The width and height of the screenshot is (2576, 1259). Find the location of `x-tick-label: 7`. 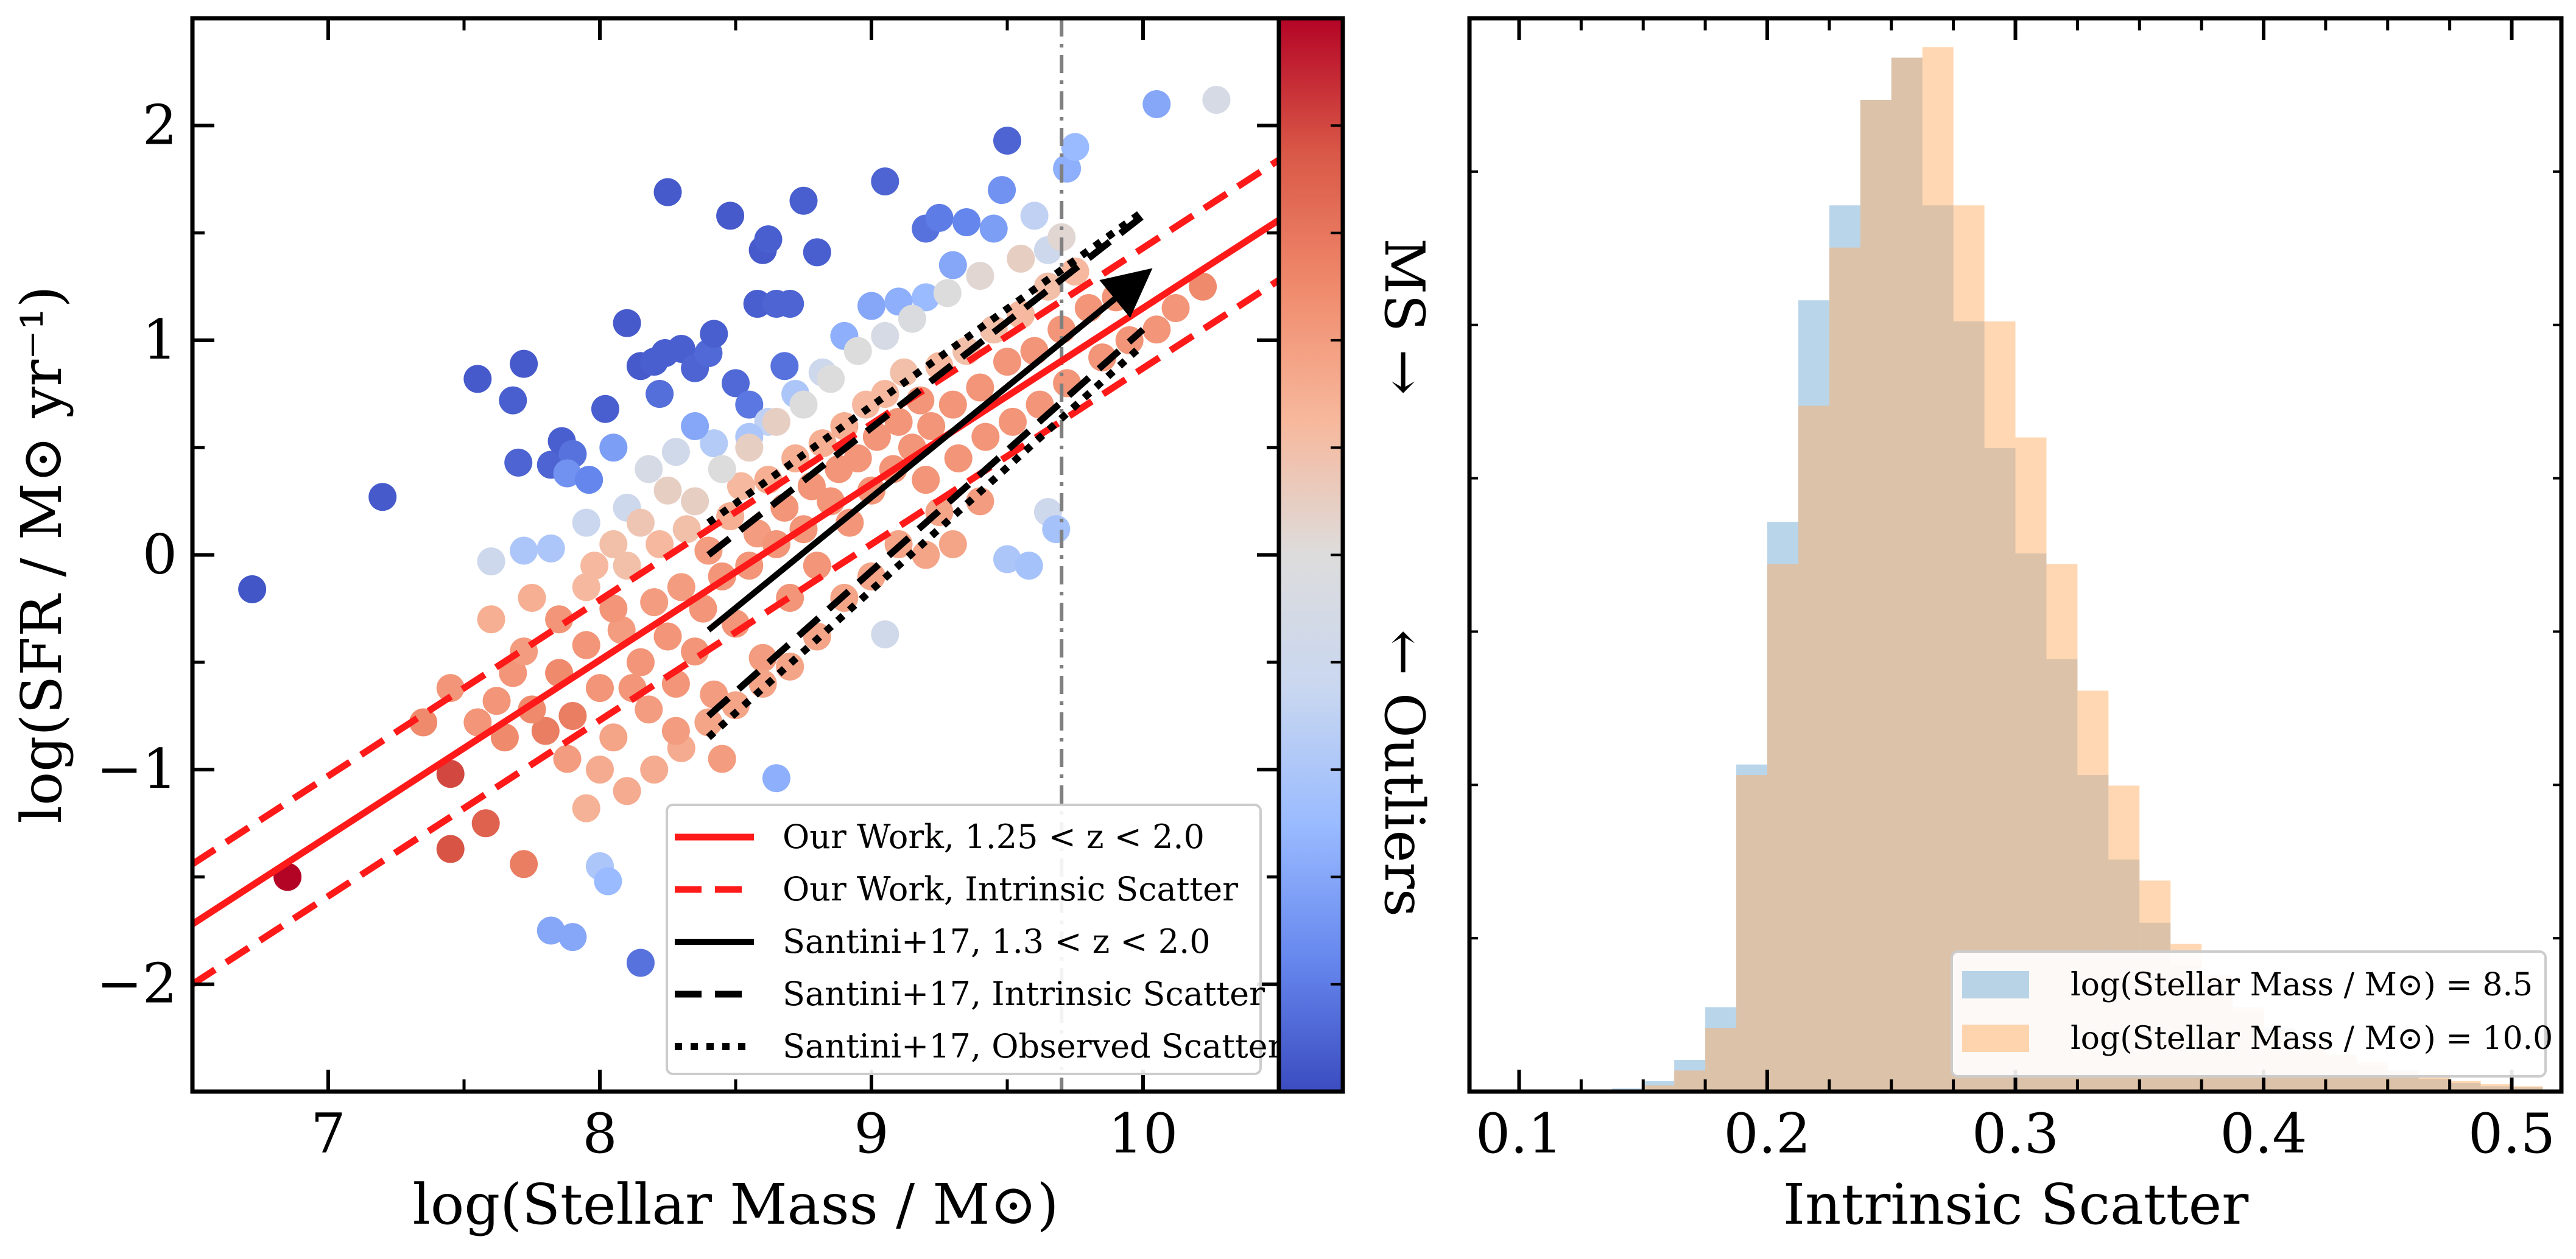

x-tick-label: 7 is located at coordinates (328, 1134).